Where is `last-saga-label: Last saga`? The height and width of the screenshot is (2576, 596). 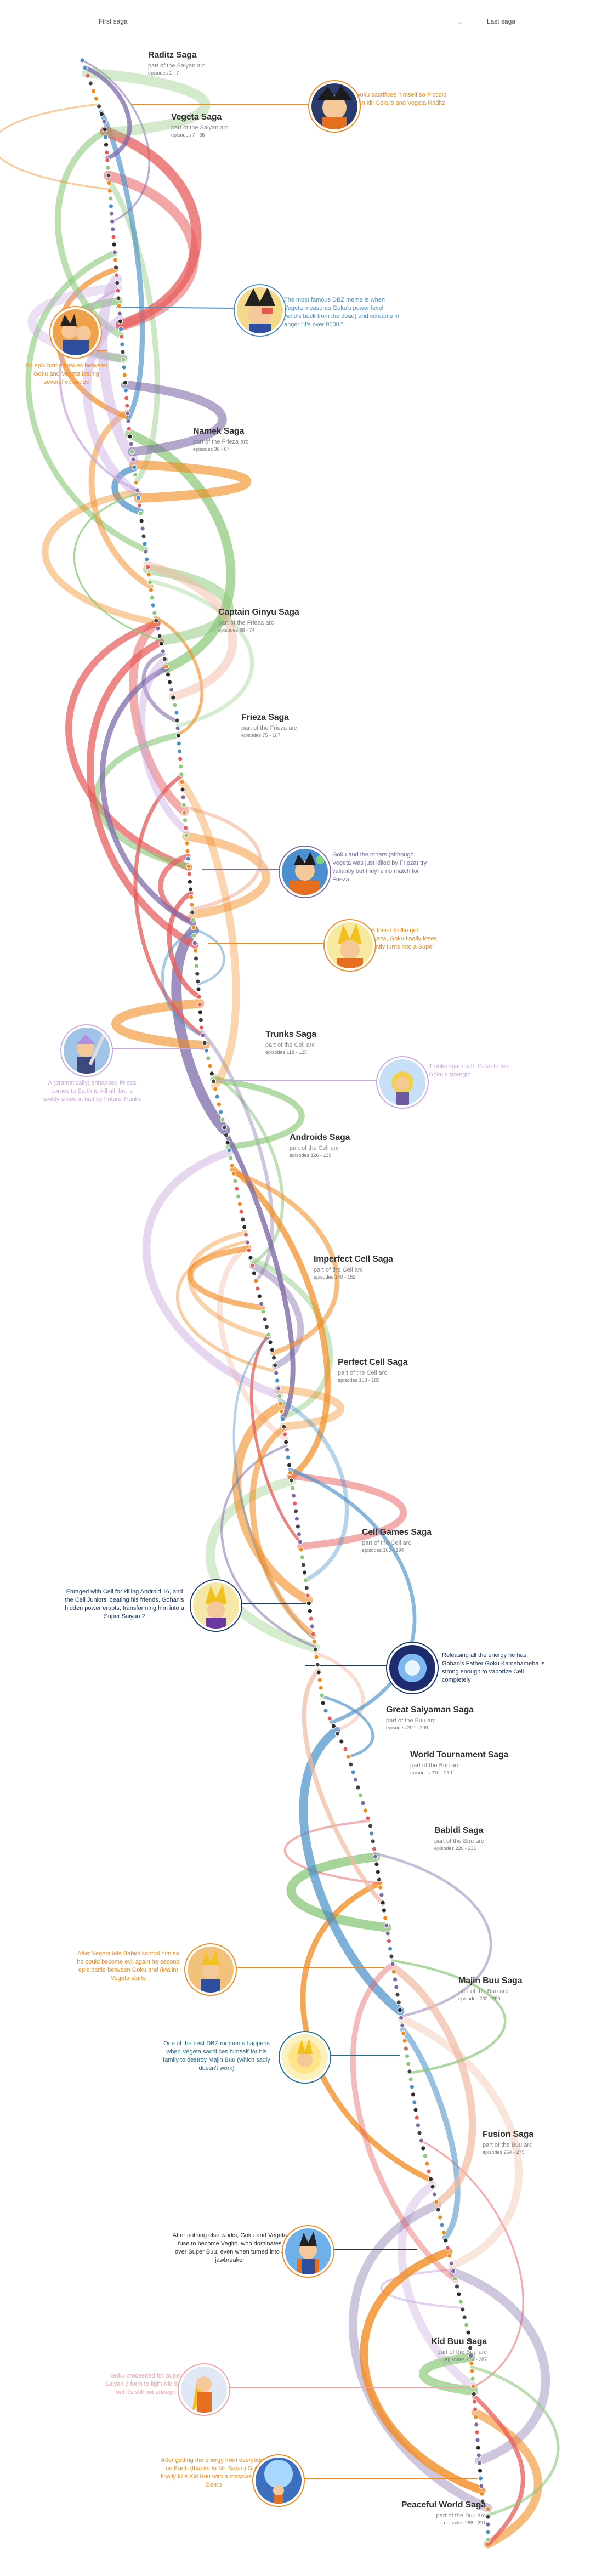
last-saga-label: Last saga is located at coordinates (500, 21).